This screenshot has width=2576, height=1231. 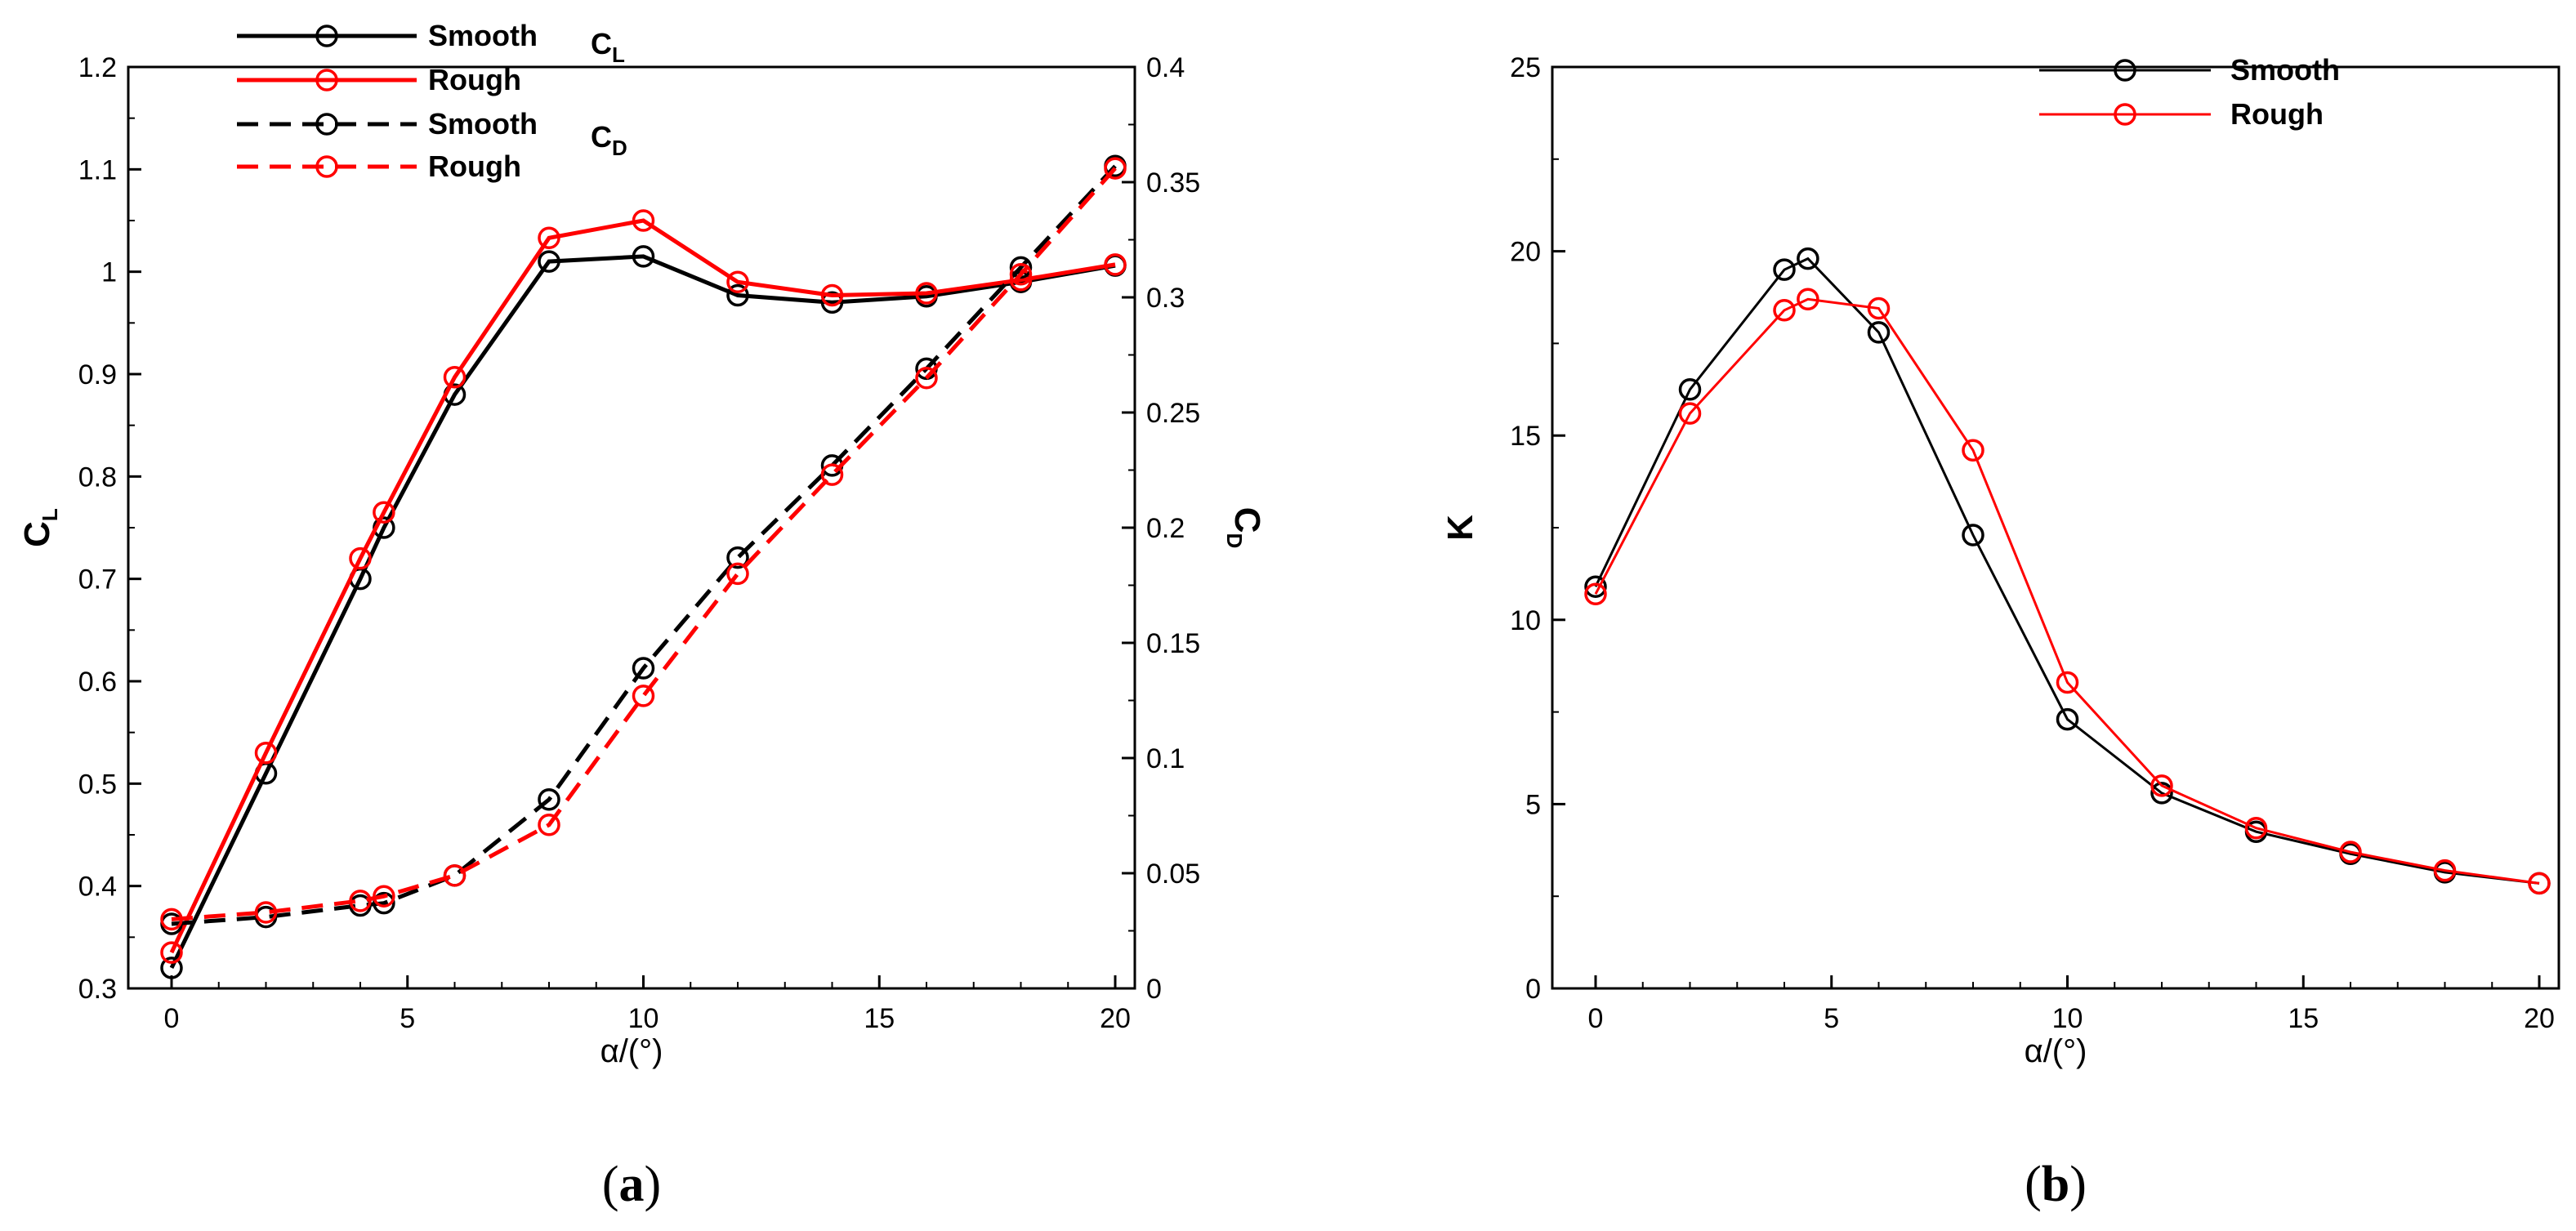 I want to click on panel-a-y-axis-title-left: CL, so click(x=40, y=527).